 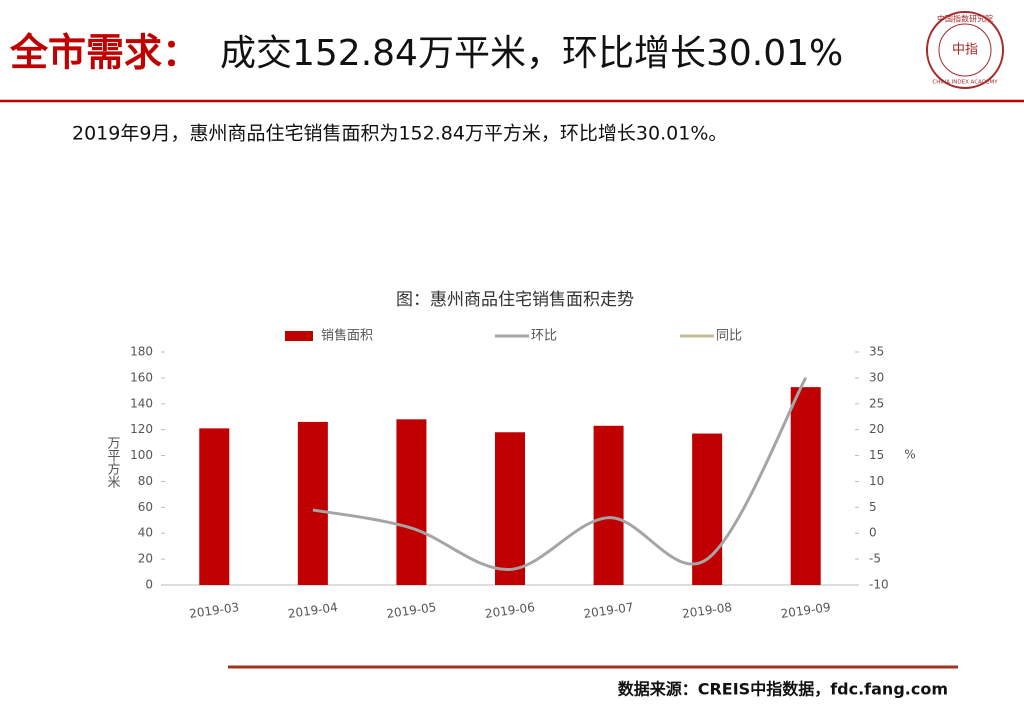 I want to click on x-tick-label: 2019-08, so click(x=707, y=610).